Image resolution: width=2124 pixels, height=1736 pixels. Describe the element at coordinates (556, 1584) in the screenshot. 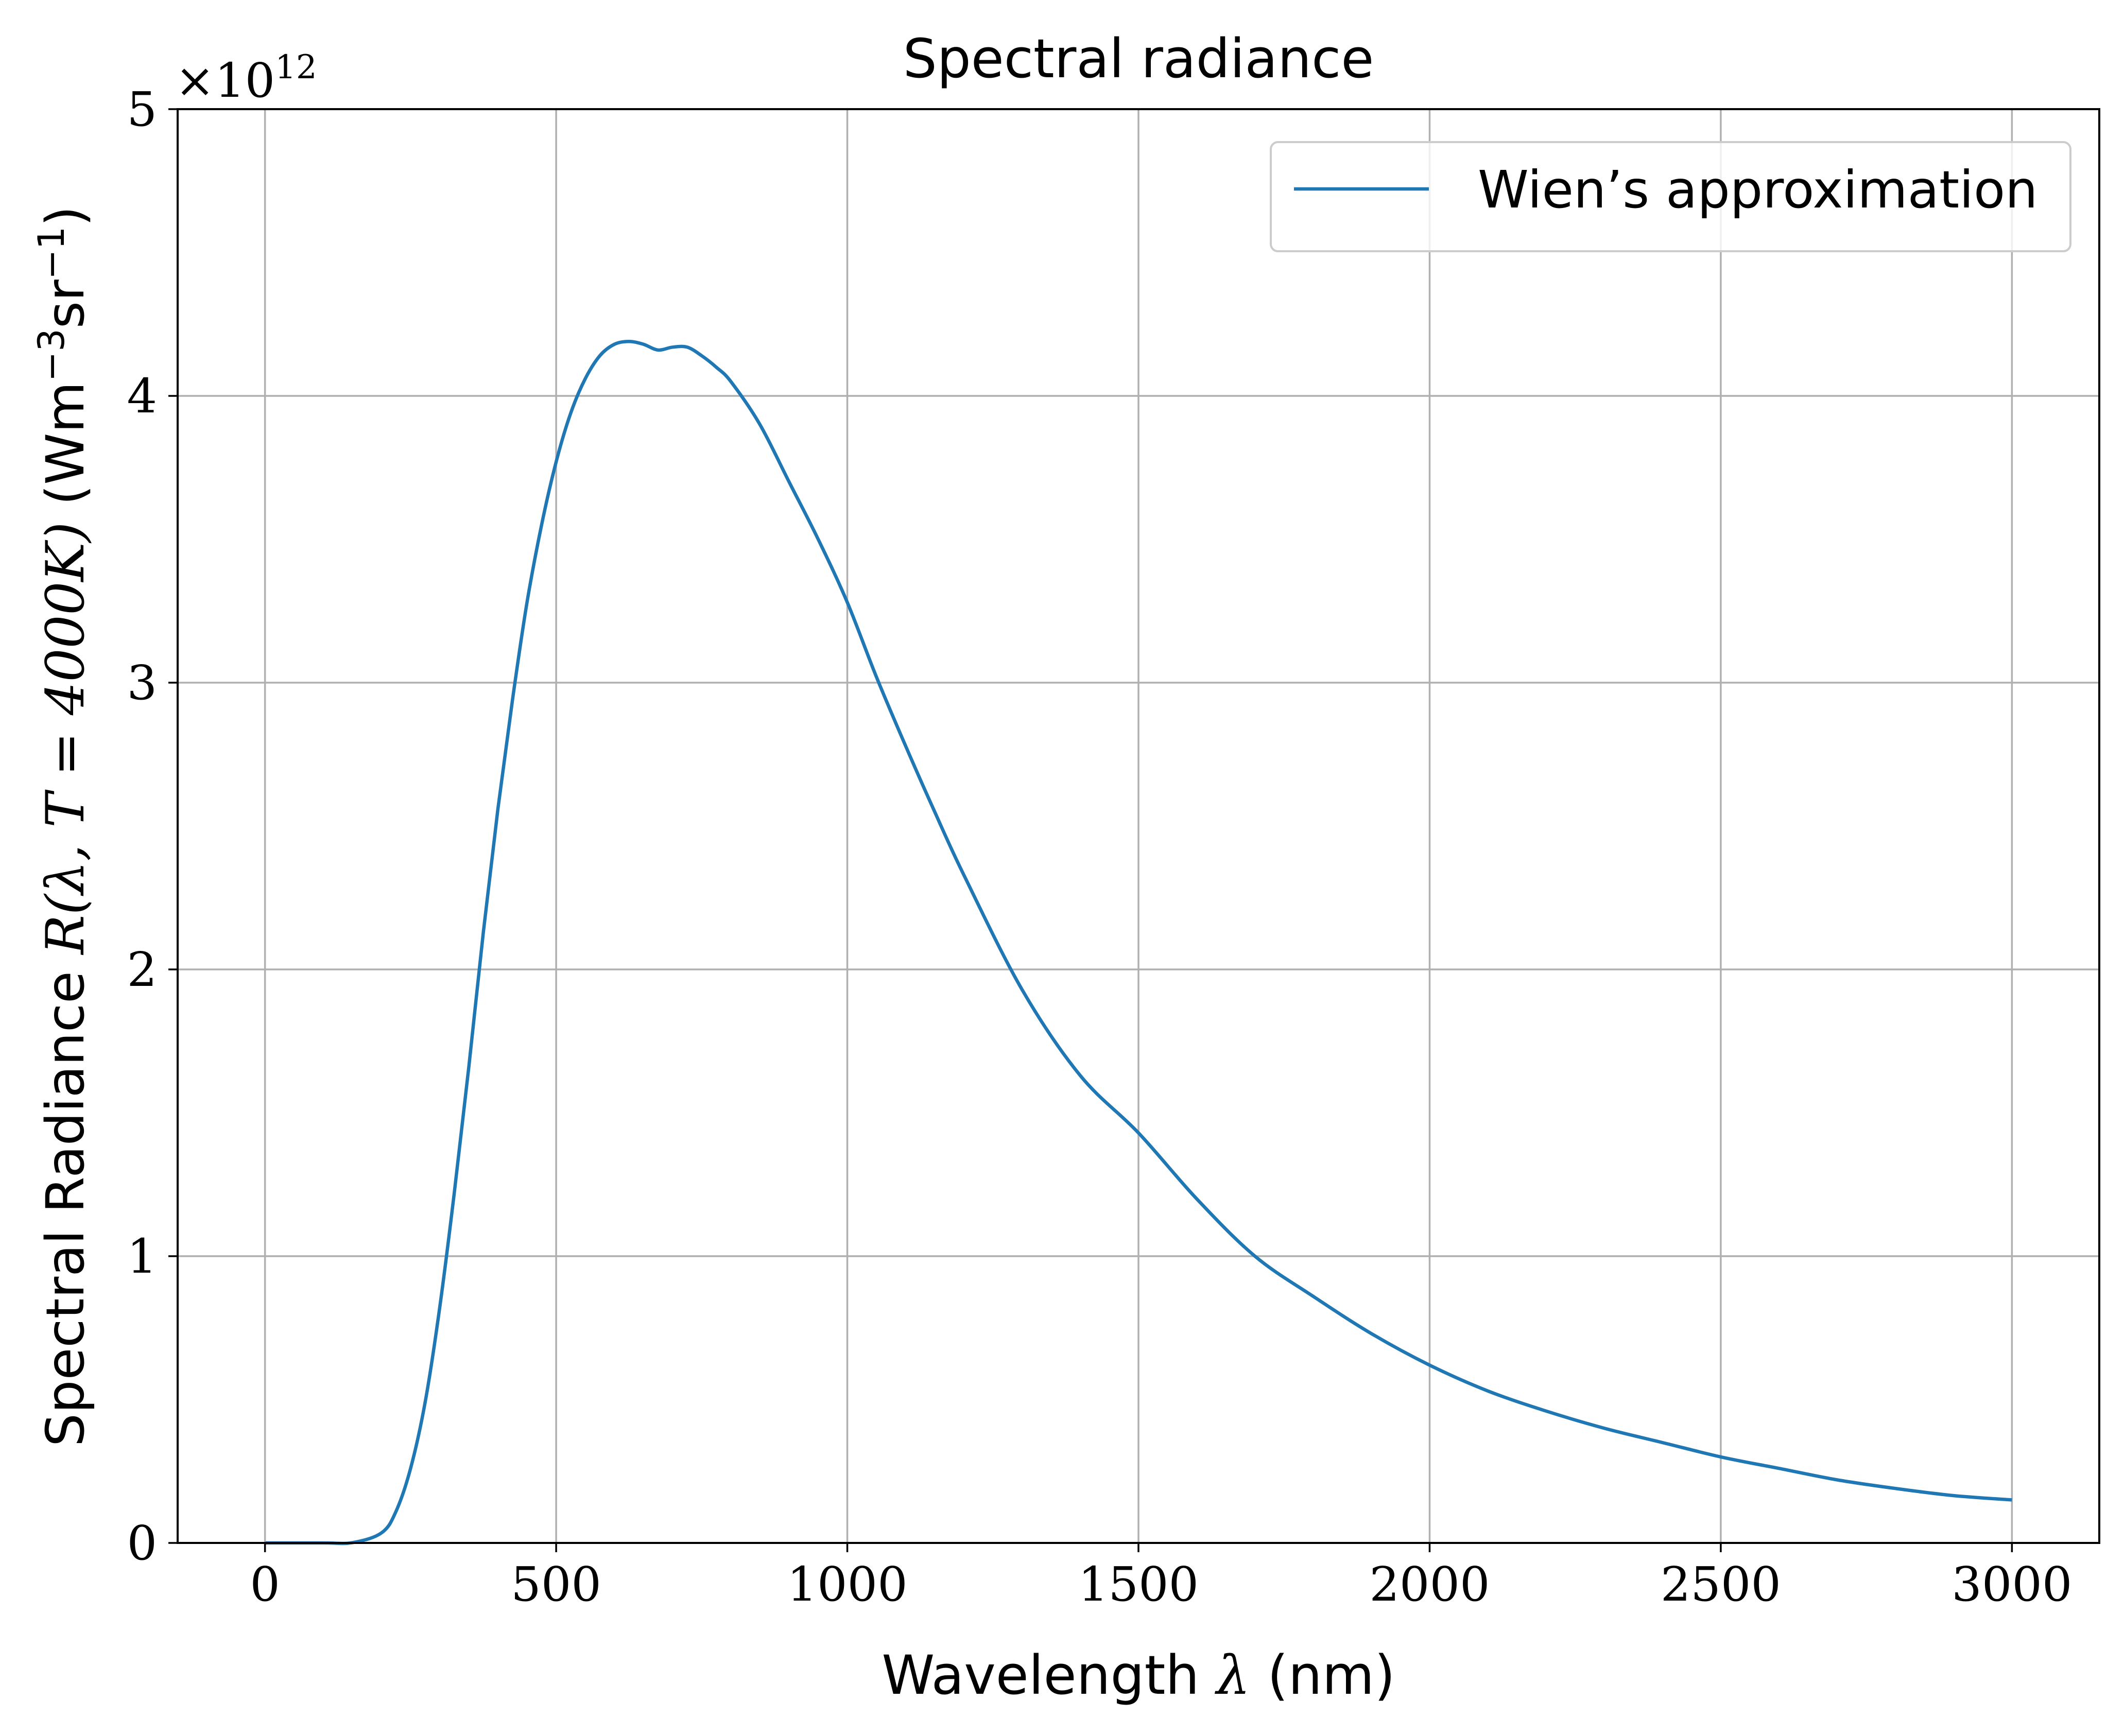

I see `x-tick-label: 500` at that location.